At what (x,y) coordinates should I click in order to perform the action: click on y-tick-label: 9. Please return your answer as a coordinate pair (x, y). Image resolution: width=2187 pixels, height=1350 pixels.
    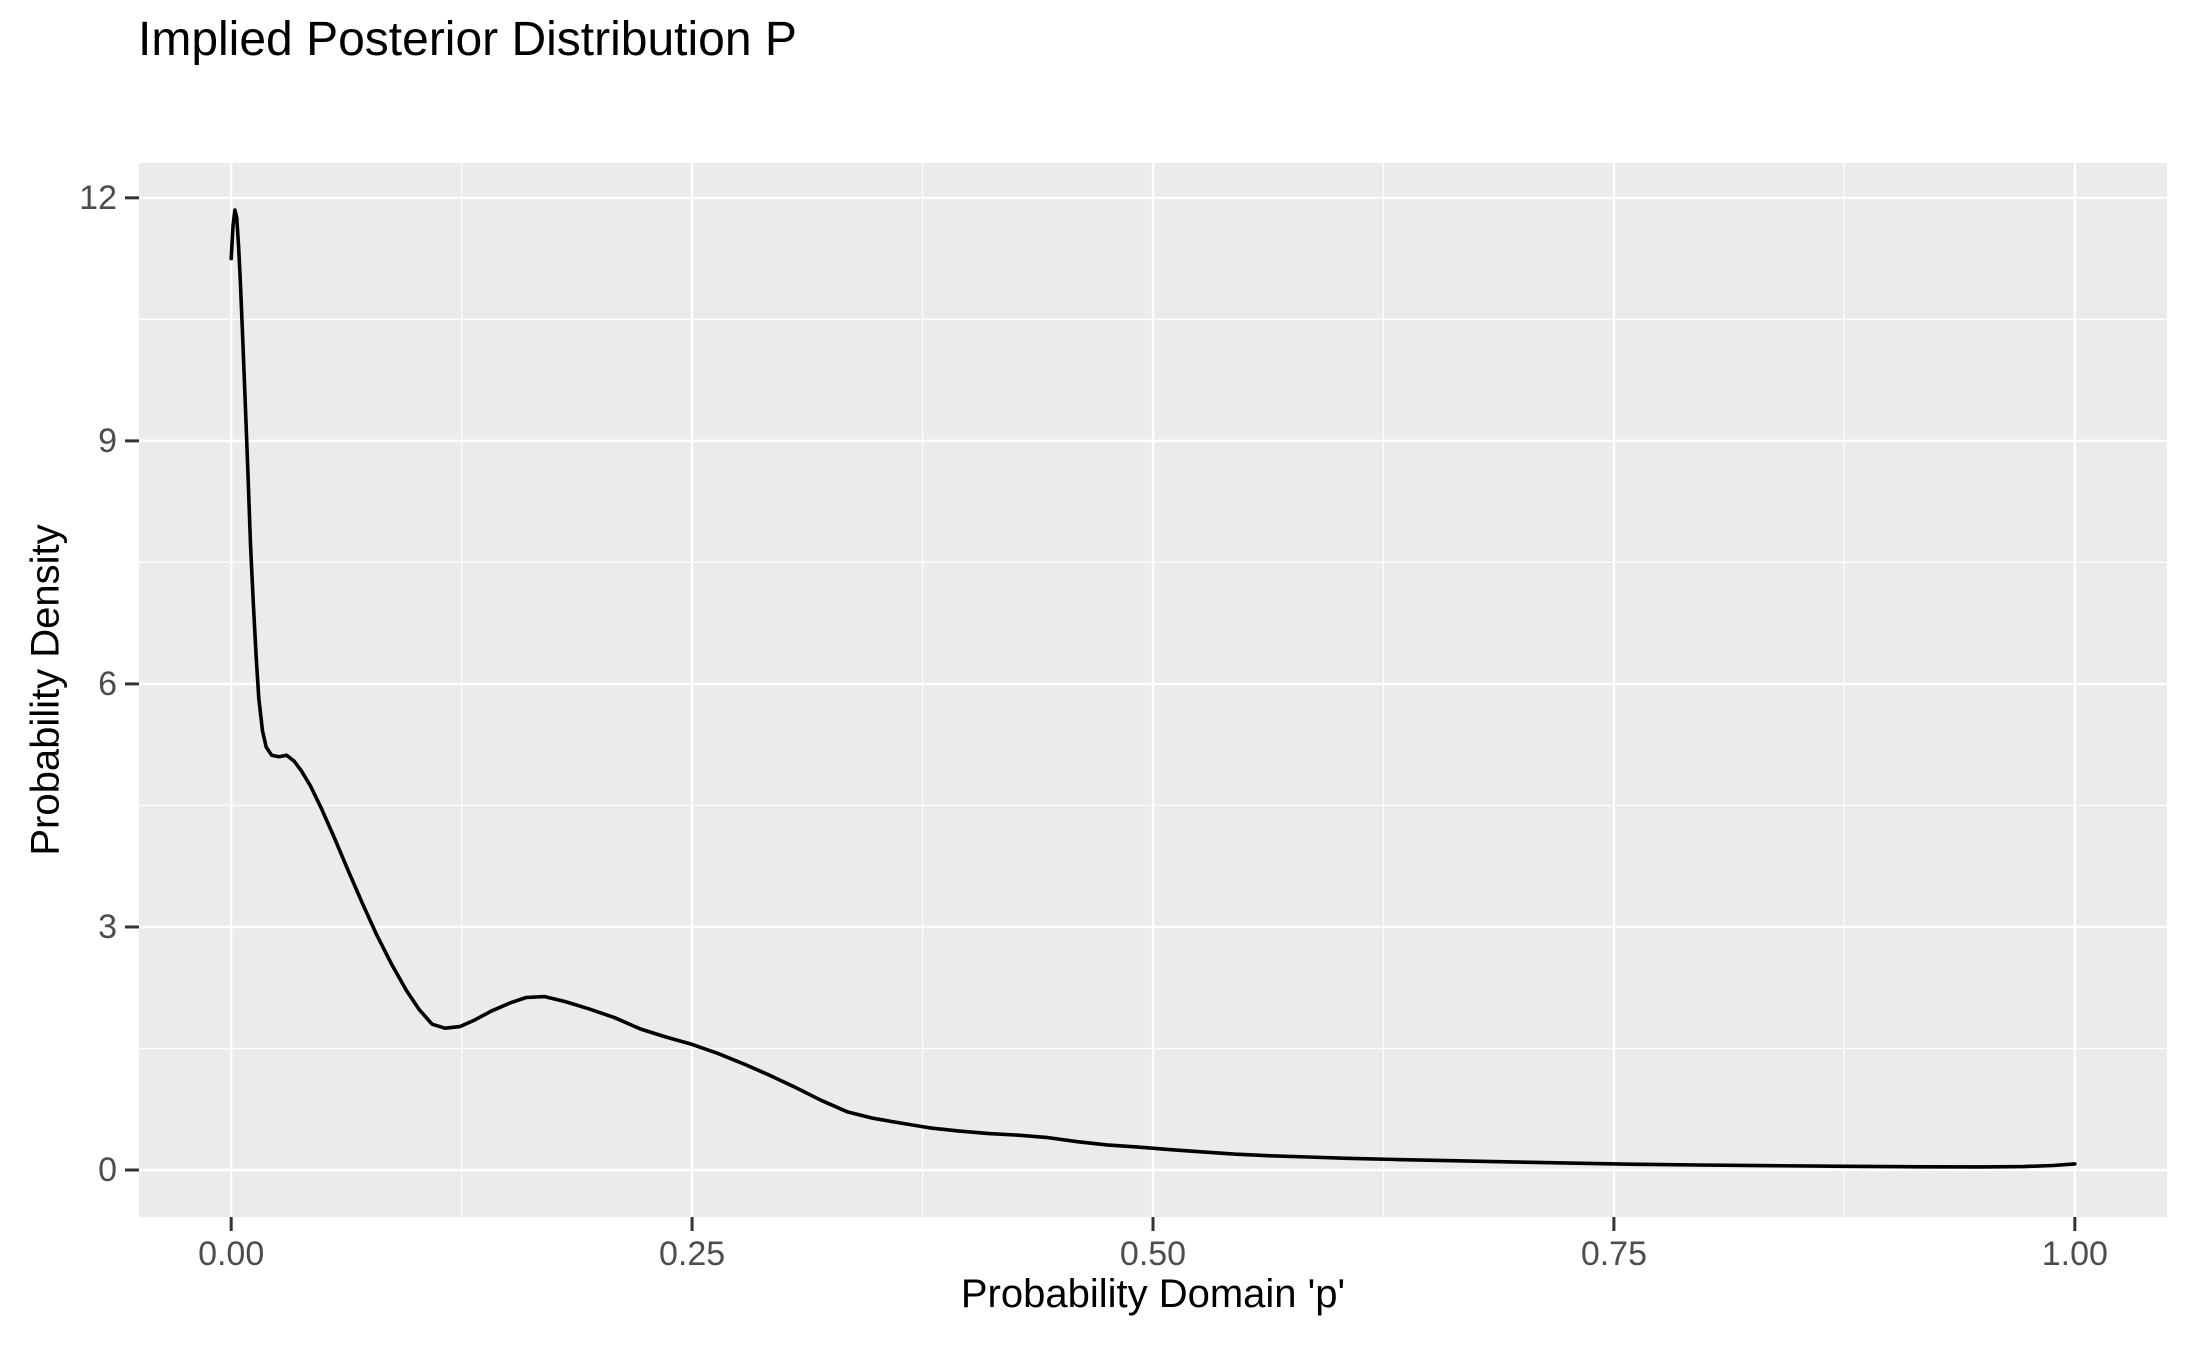
    Looking at the image, I should click on (107, 441).